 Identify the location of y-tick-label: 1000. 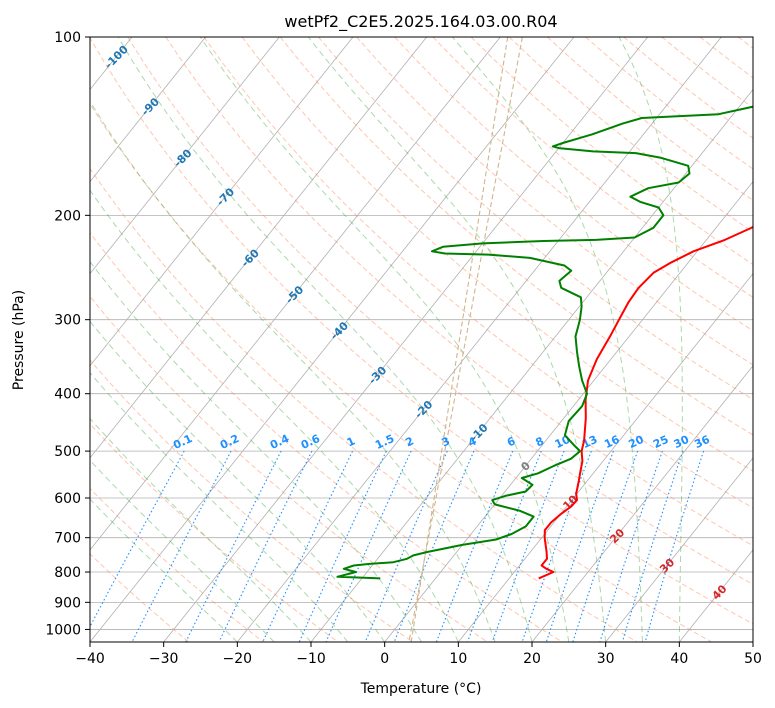
(63, 630).